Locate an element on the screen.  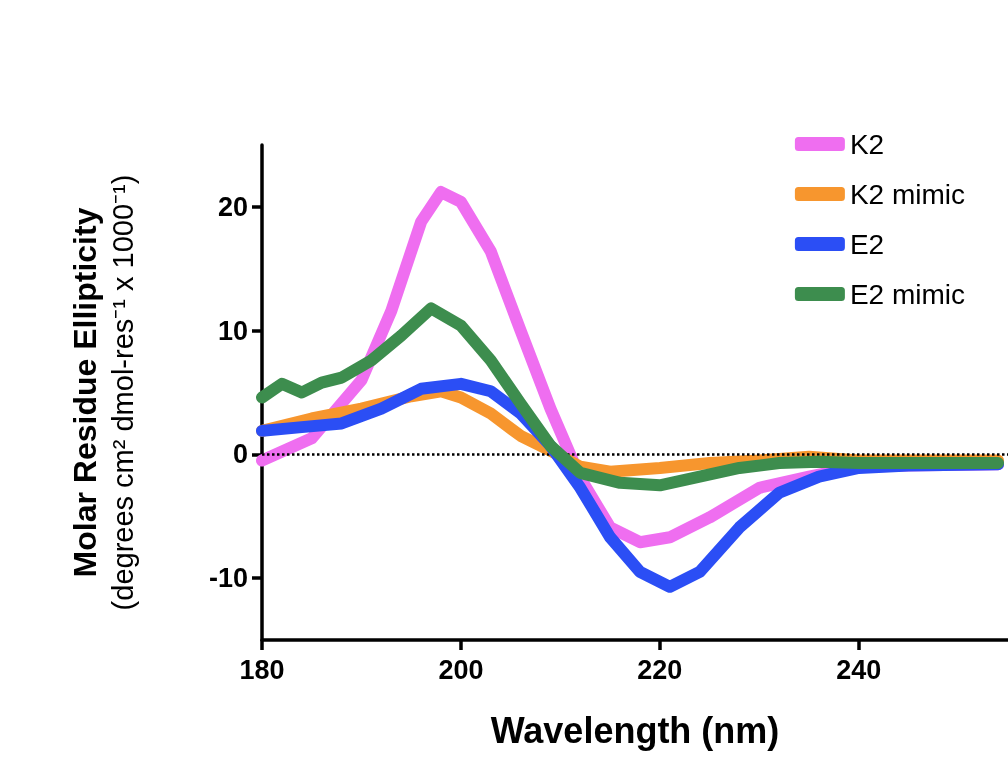
y-axis-title: Molar Residue Ellipticity (degrees cm² dmol-res⁻¹ x 1000⁻¹) is located at coordinates (103, 392).